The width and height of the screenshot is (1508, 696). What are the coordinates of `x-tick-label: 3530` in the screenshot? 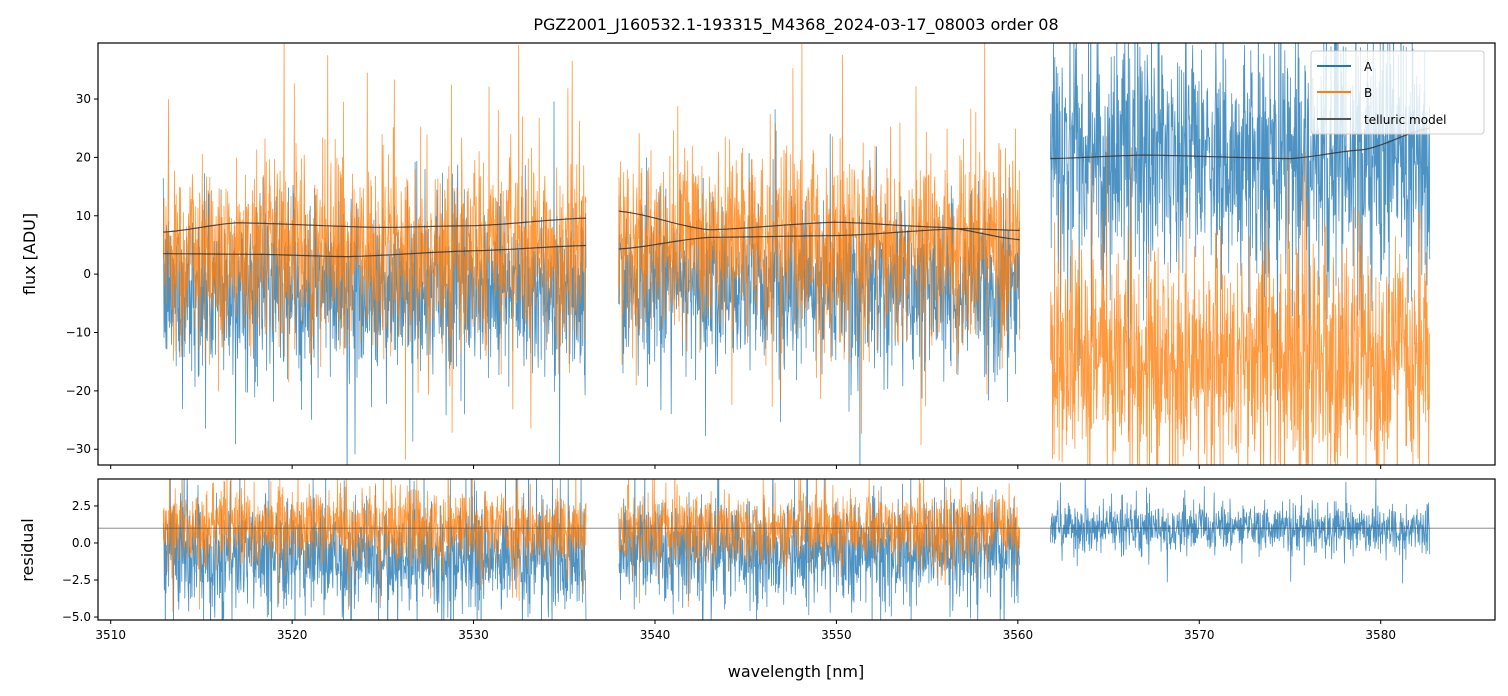 It's located at (473, 635).